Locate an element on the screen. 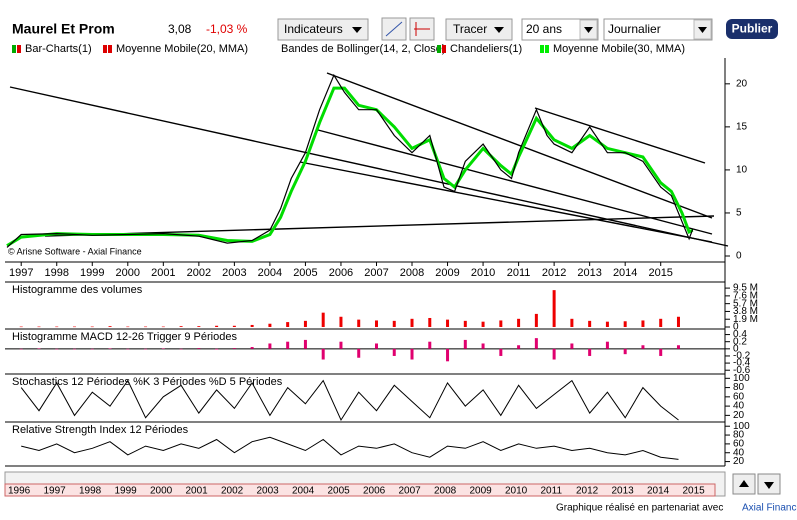 Image resolution: width=797 pixels, height=520 pixels. y-tick-label: 1.9 M is located at coordinates (745, 319).